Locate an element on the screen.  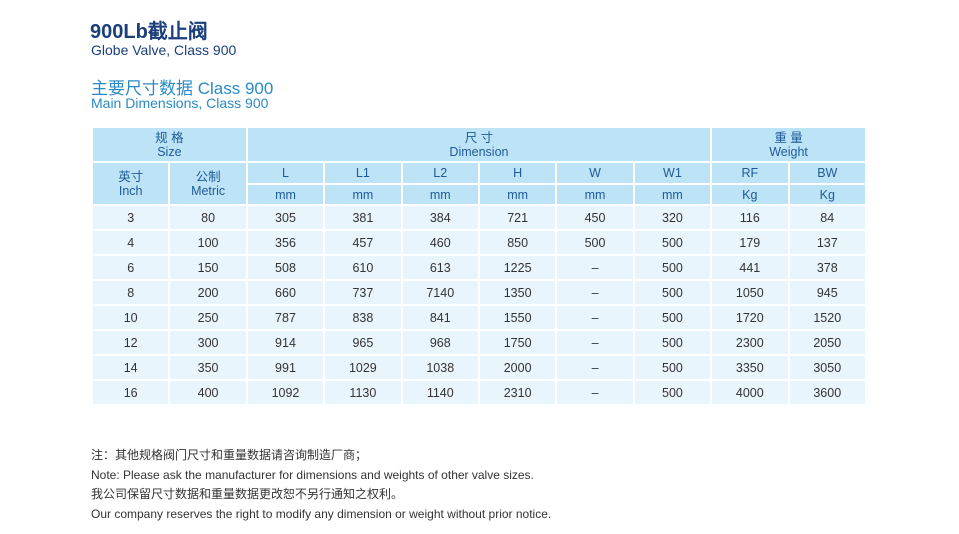
table-row: 6 150 508 610 613 1225–500 441 378 is located at coordinates (479, 267).